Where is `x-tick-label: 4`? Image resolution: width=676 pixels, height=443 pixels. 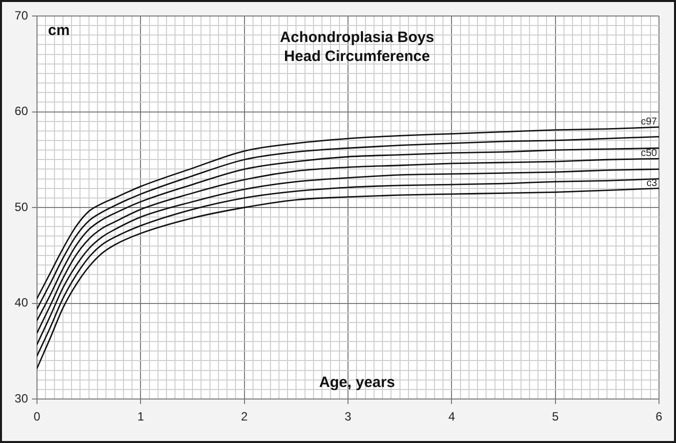
x-tick-label: 4 is located at coordinates (452, 417).